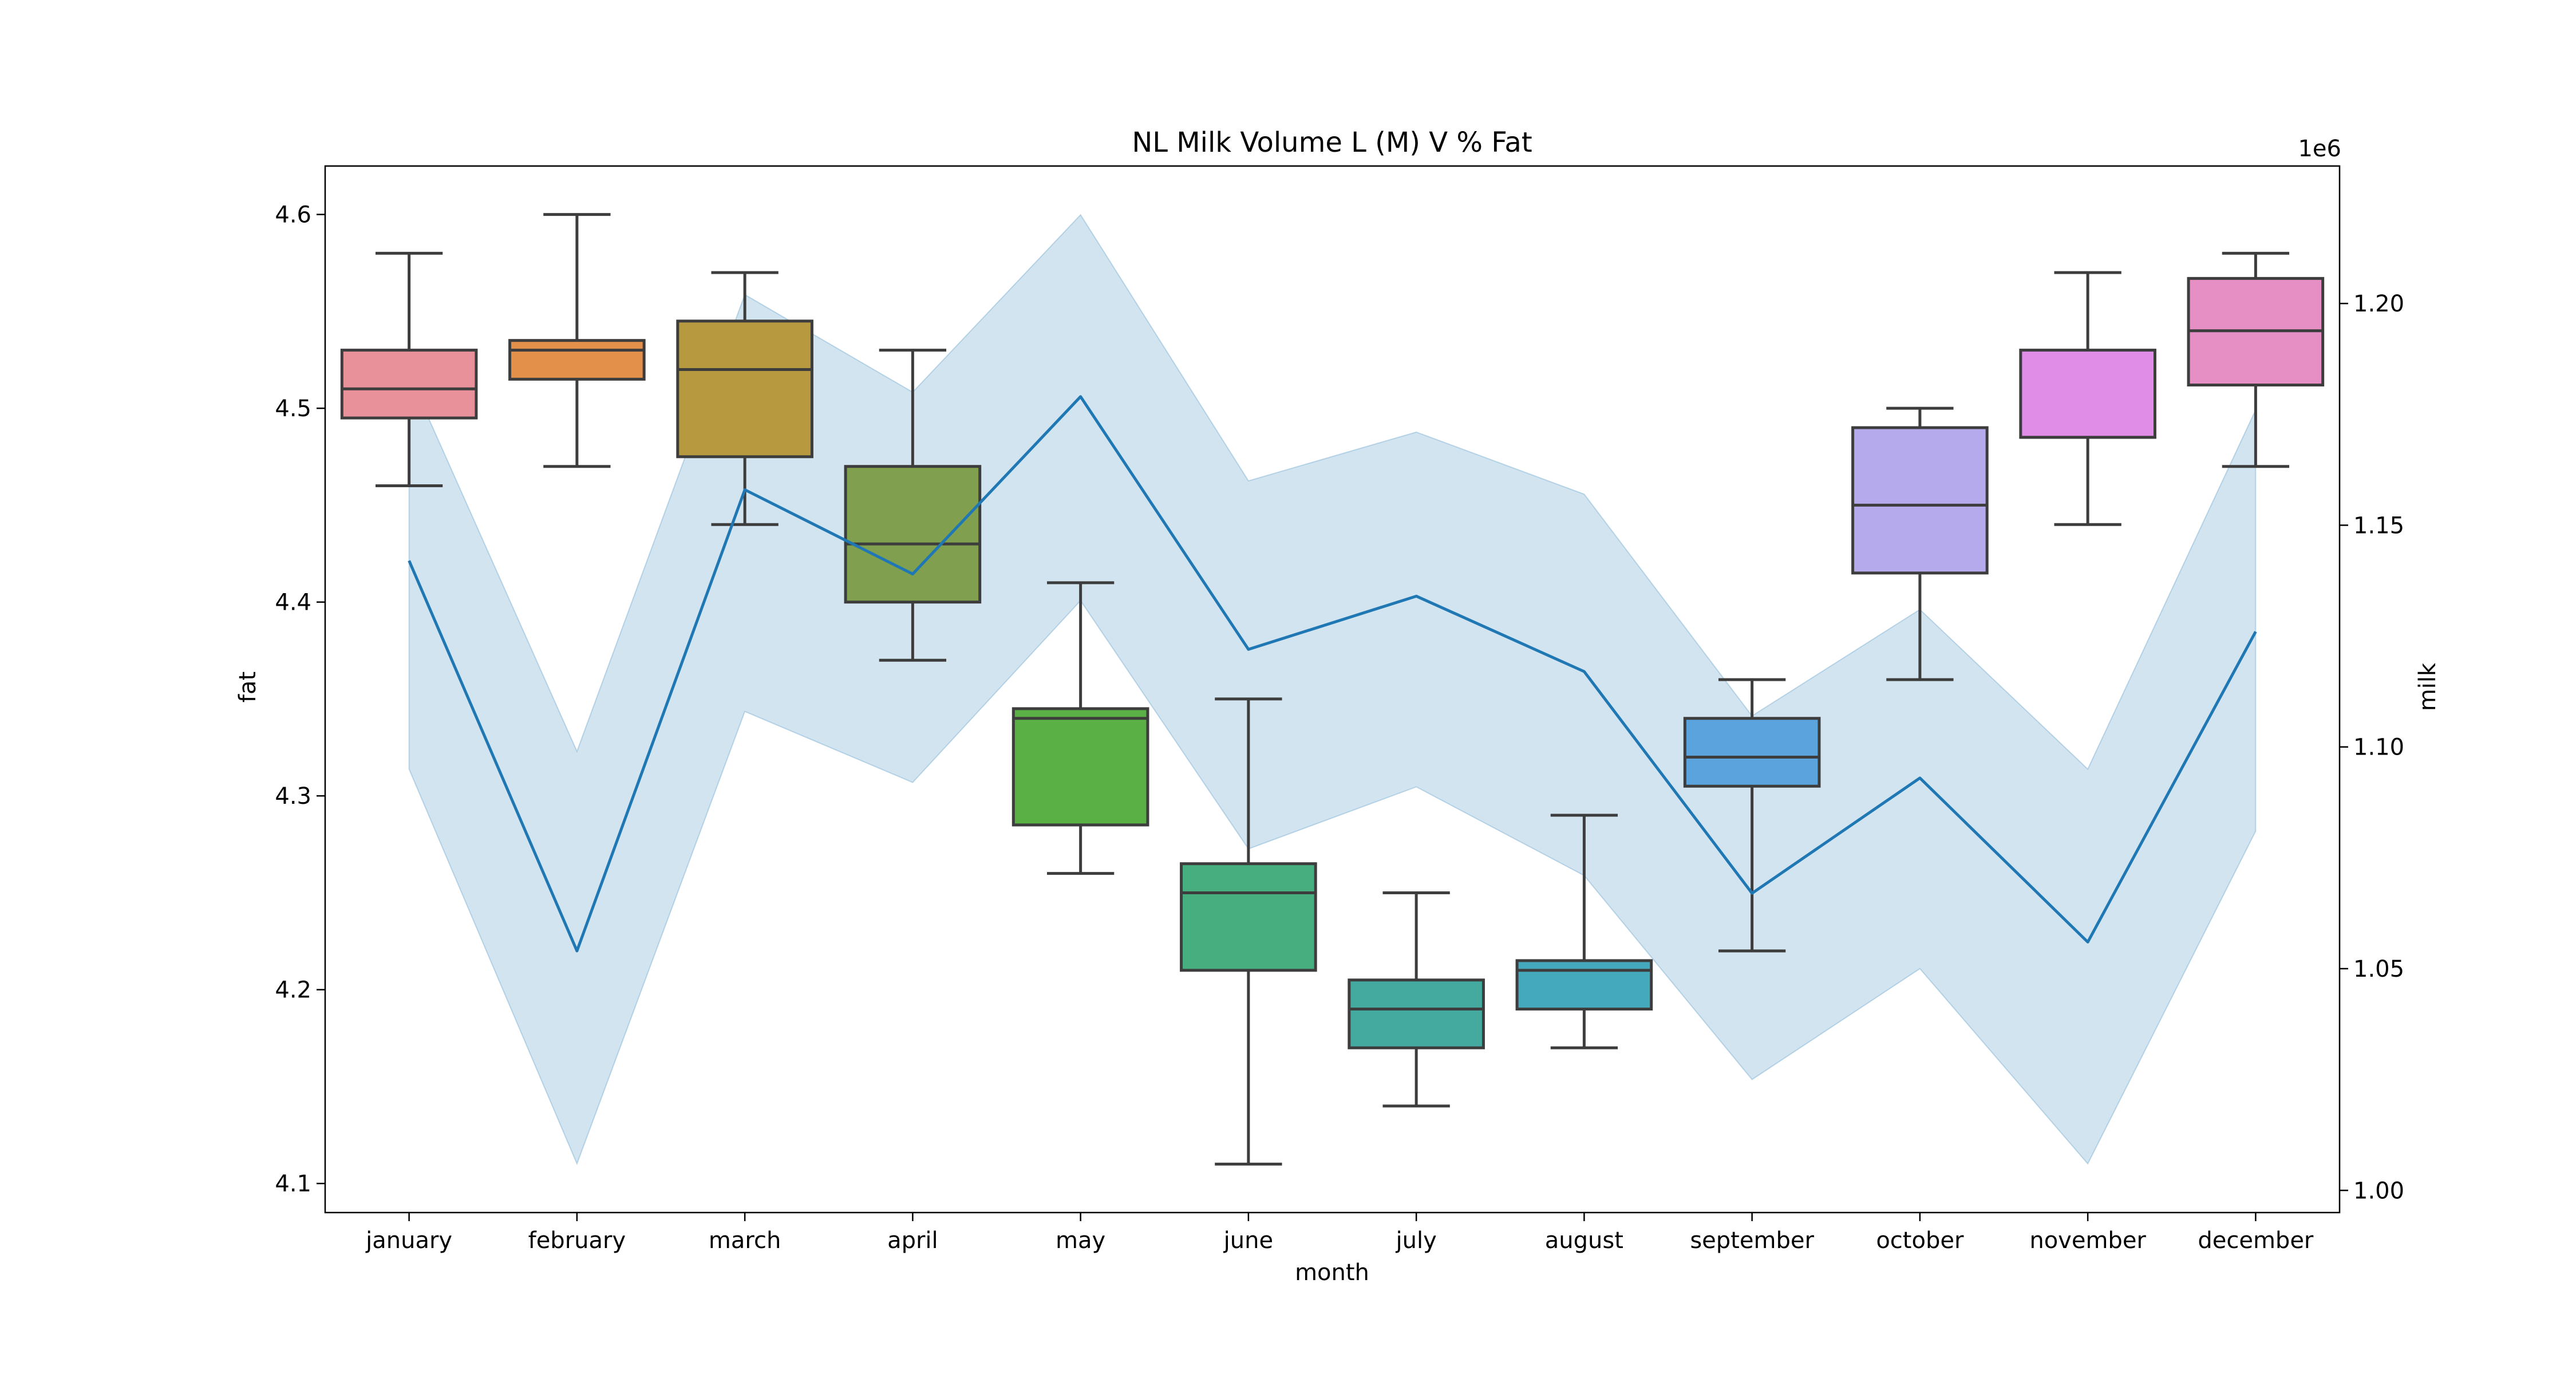 This screenshot has height=1374, width=2576. What do you see at coordinates (1080, 1241) in the screenshot?
I see `x-tick-label: may` at bounding box center [1080, 1241].